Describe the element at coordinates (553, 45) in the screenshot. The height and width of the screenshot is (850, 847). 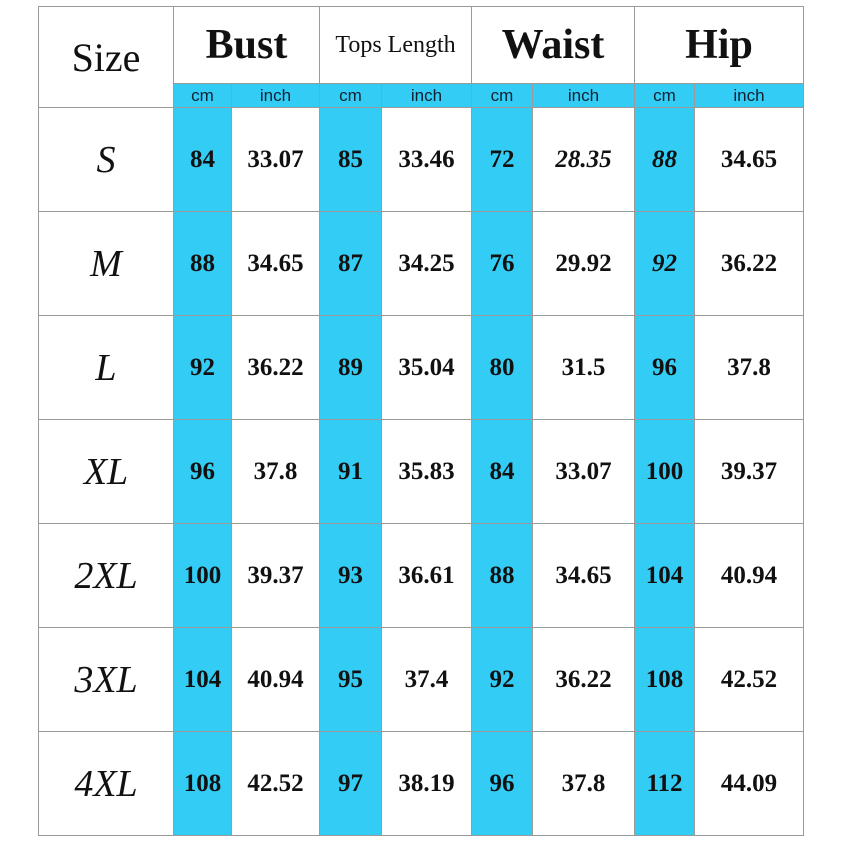
I see `group-header: Waist` at that location.